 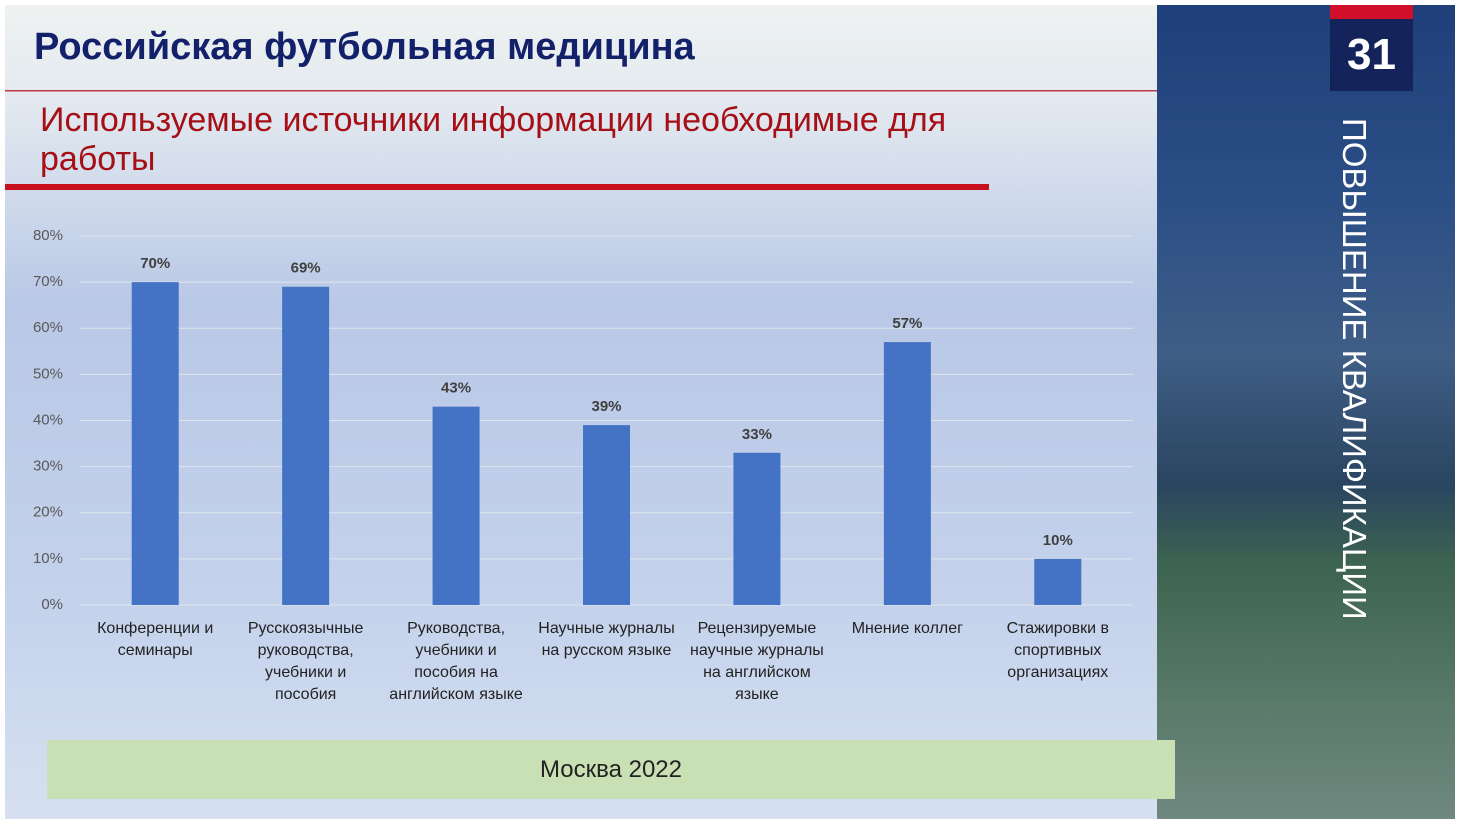 I want to click on y-tick-label: 60%, so click(x=48, y=327).